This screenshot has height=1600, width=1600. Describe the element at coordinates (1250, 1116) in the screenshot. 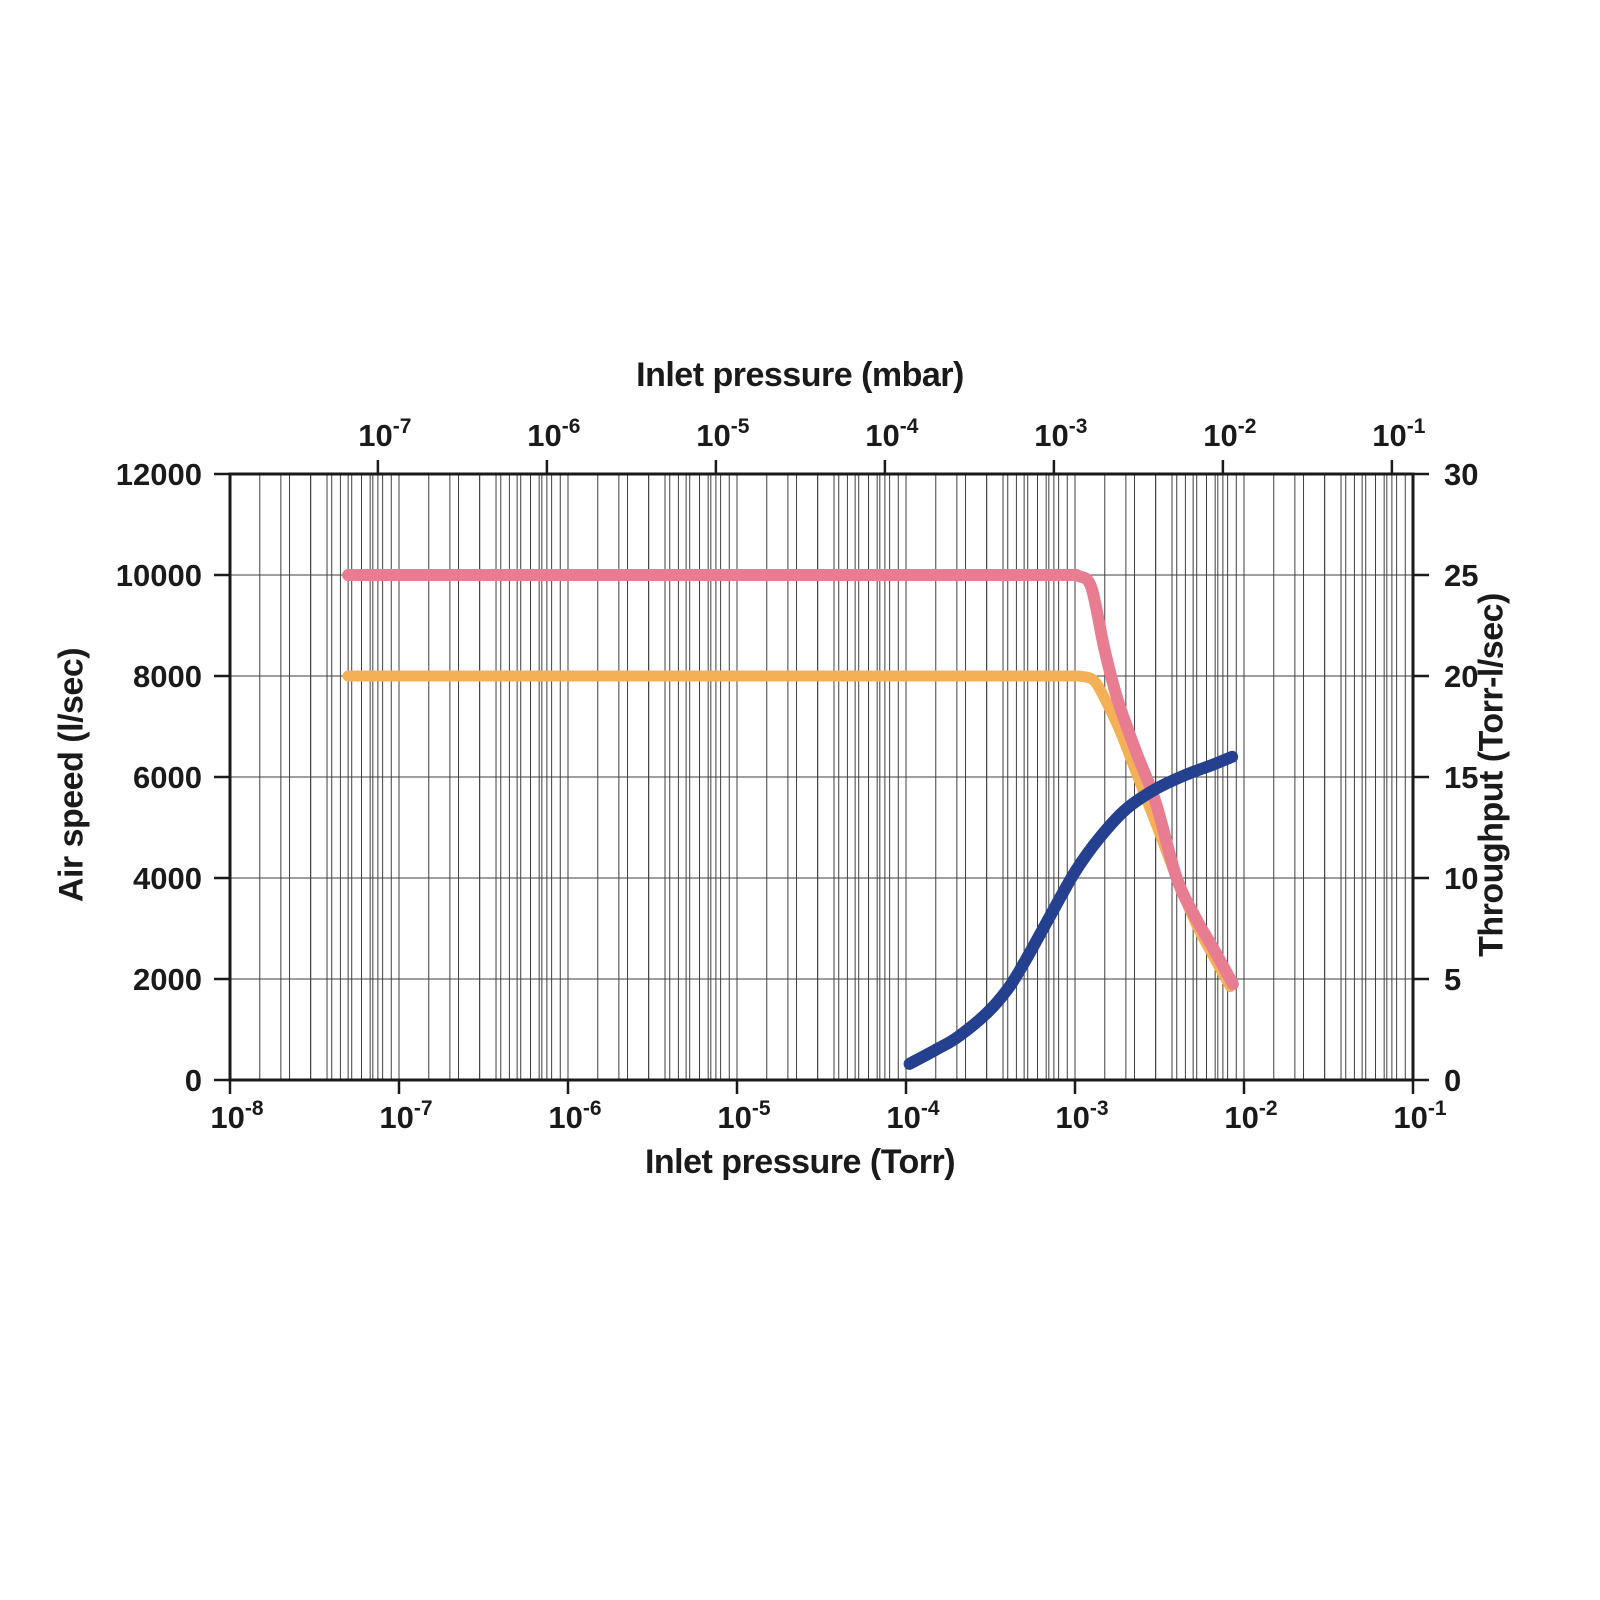

I see `x-bottom-tick-label: 10⁻²` at that location.